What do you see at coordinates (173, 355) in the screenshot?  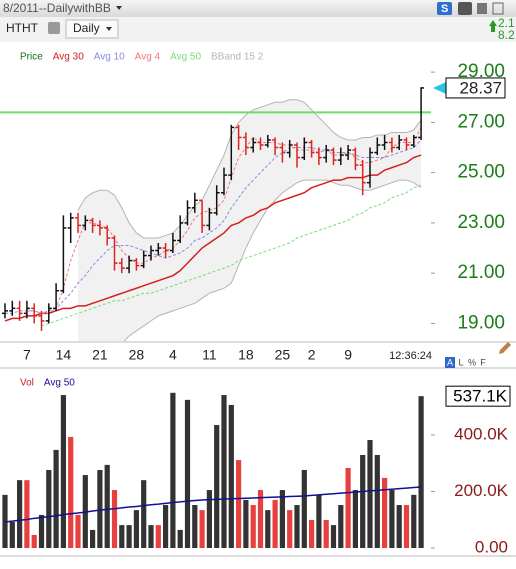 I see `x-tick-label: 4` at bounding box center [173, 355].